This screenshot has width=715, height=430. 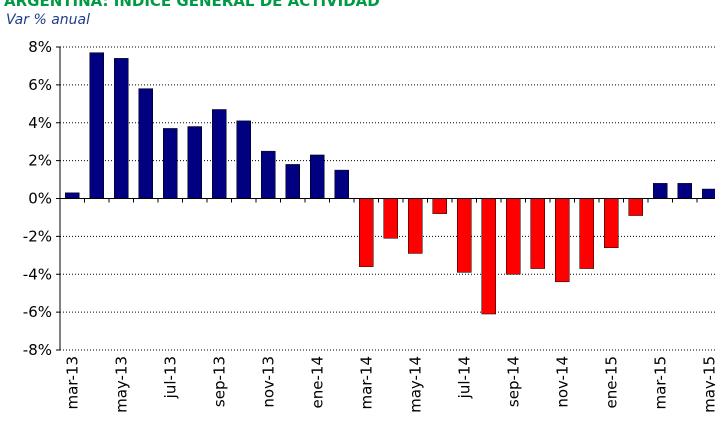 I want to click on x-tick-label: mar-14, so click(x=366, y=383).